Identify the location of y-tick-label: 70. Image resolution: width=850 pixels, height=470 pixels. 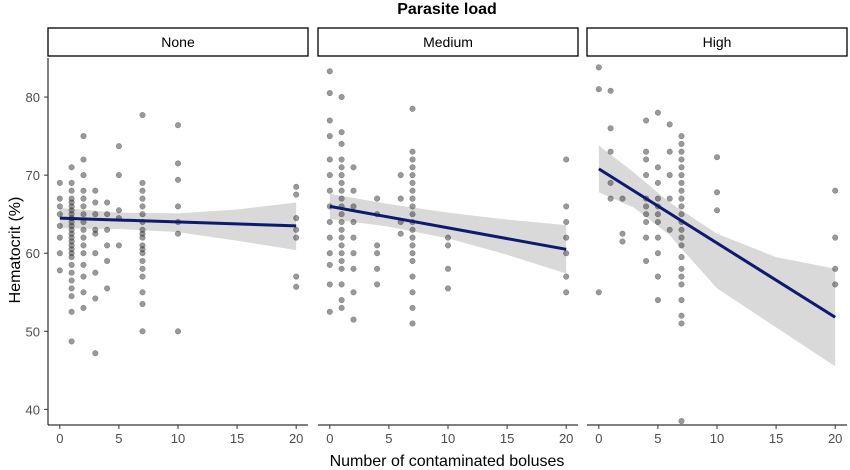
(33, 175).